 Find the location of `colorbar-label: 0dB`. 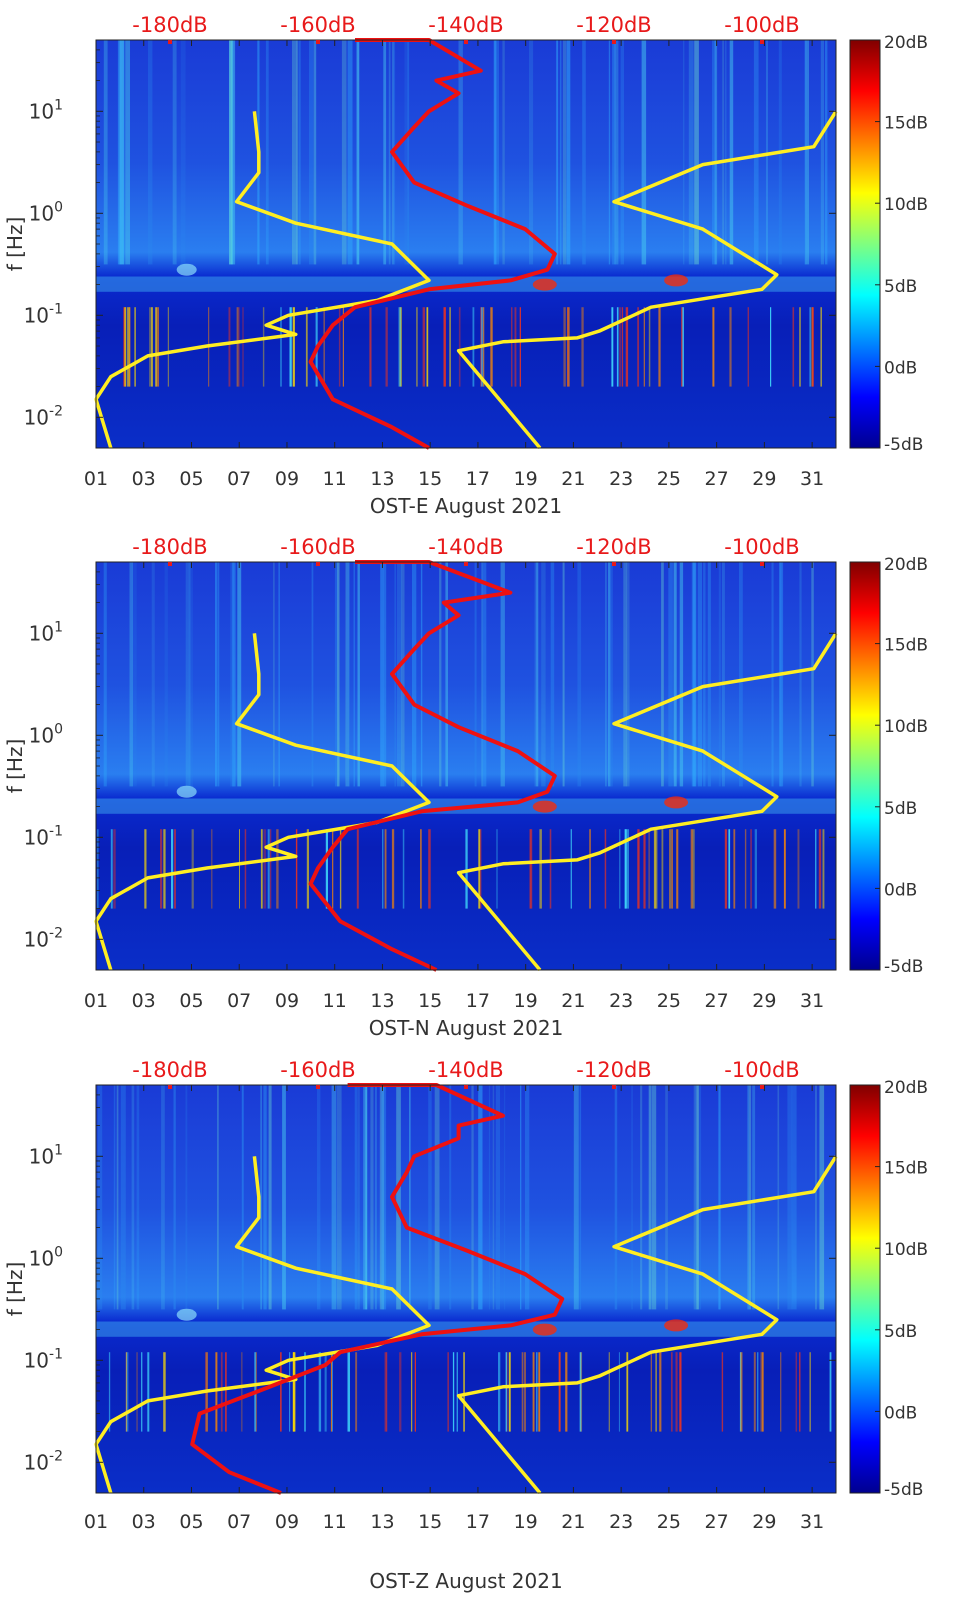

colorbar-label: 0dB is located at coordinates (900, 1413).